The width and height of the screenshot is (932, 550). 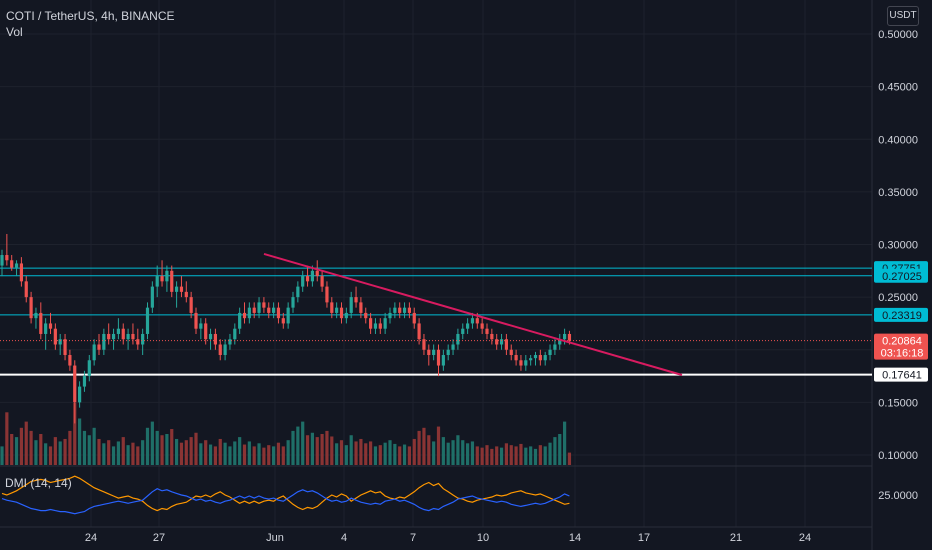 I want to click on time-tick-label: 24, so click(x=91, y=538).